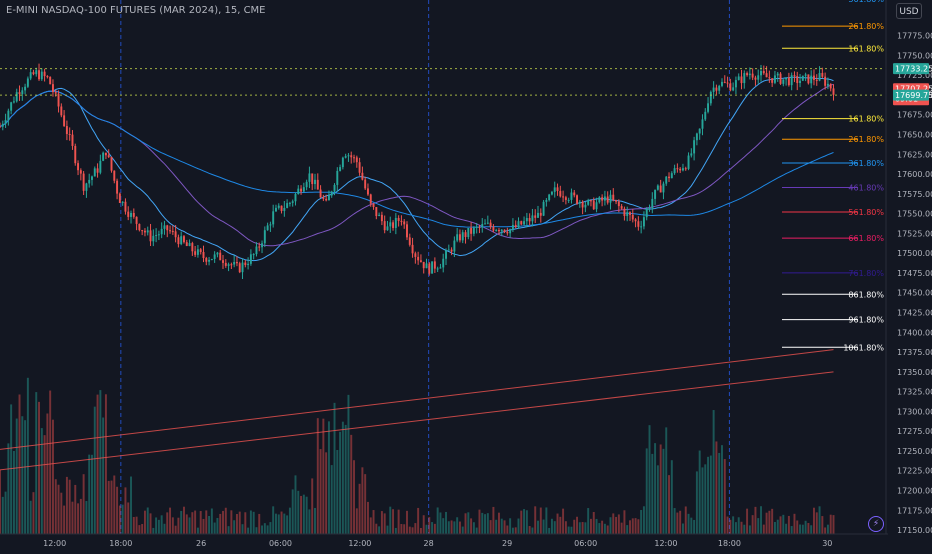 Image resolution: width=932 pixels, height=554 pixels. Describe the element at coordinates (866, 2) in the screenshot. I see `fib-top-label: 361.80%` at that location.